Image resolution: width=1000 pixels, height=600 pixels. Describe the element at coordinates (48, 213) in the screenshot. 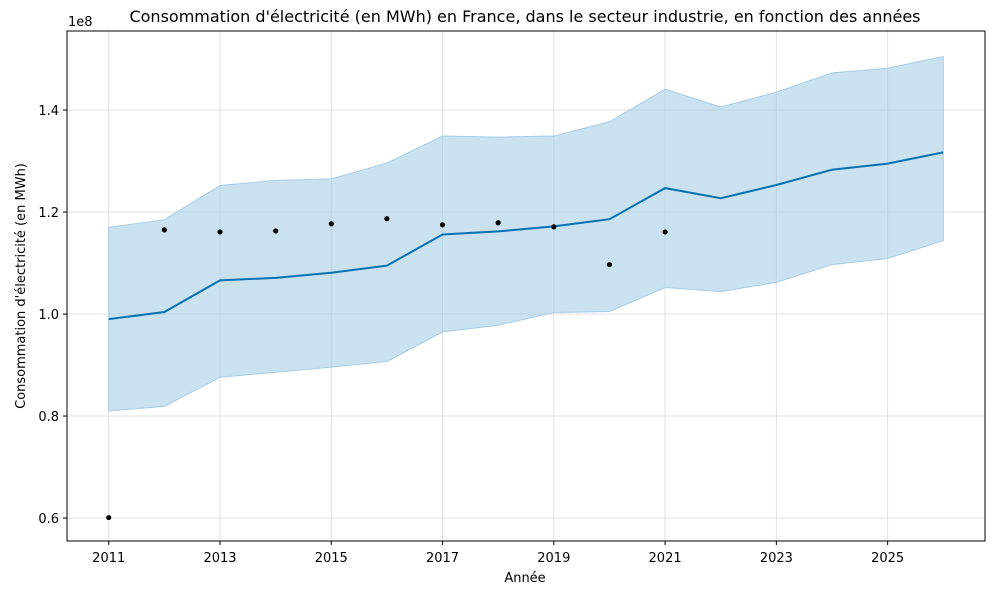

I see `y-tick-label: 1.2` at that location.